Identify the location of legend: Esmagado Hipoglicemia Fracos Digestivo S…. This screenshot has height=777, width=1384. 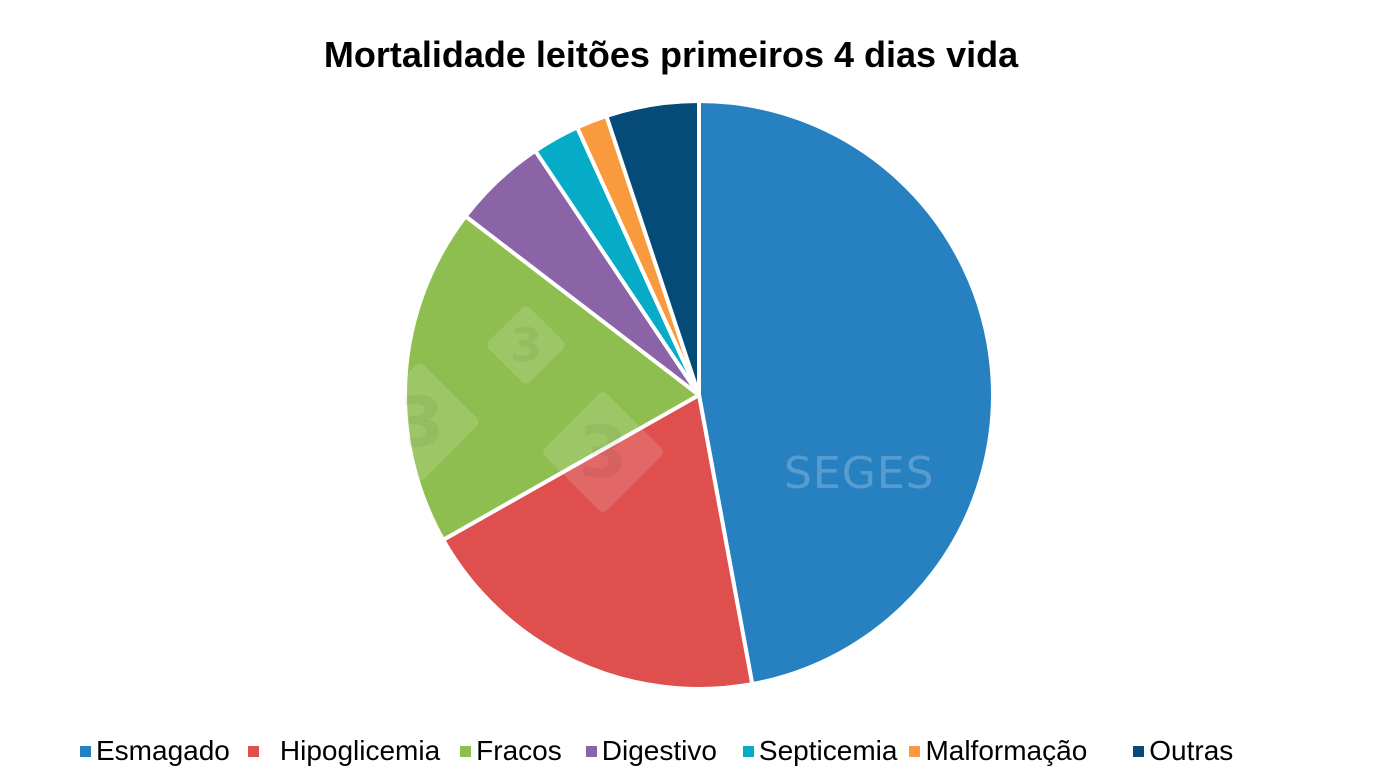
(656, 751).